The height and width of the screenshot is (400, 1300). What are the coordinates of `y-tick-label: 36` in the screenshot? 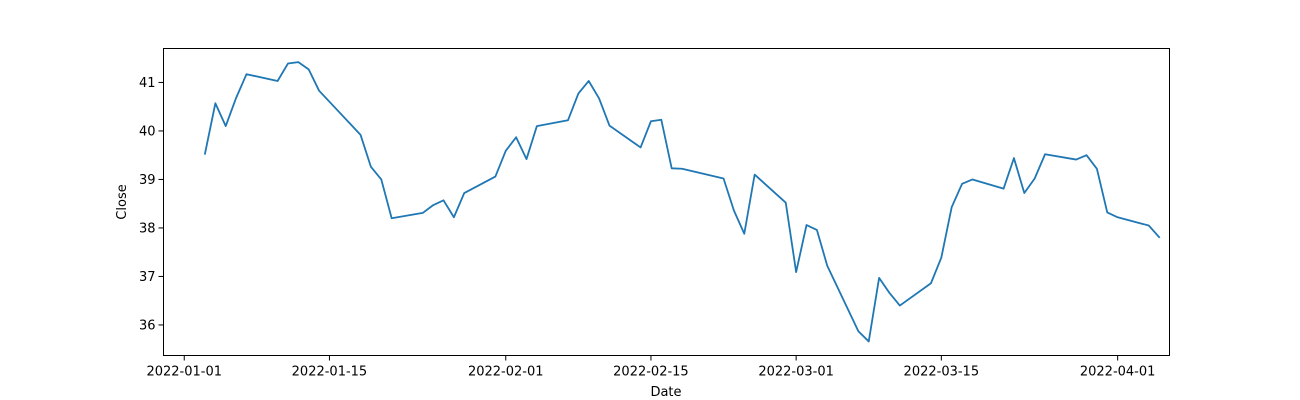 It's located at (147, 325).